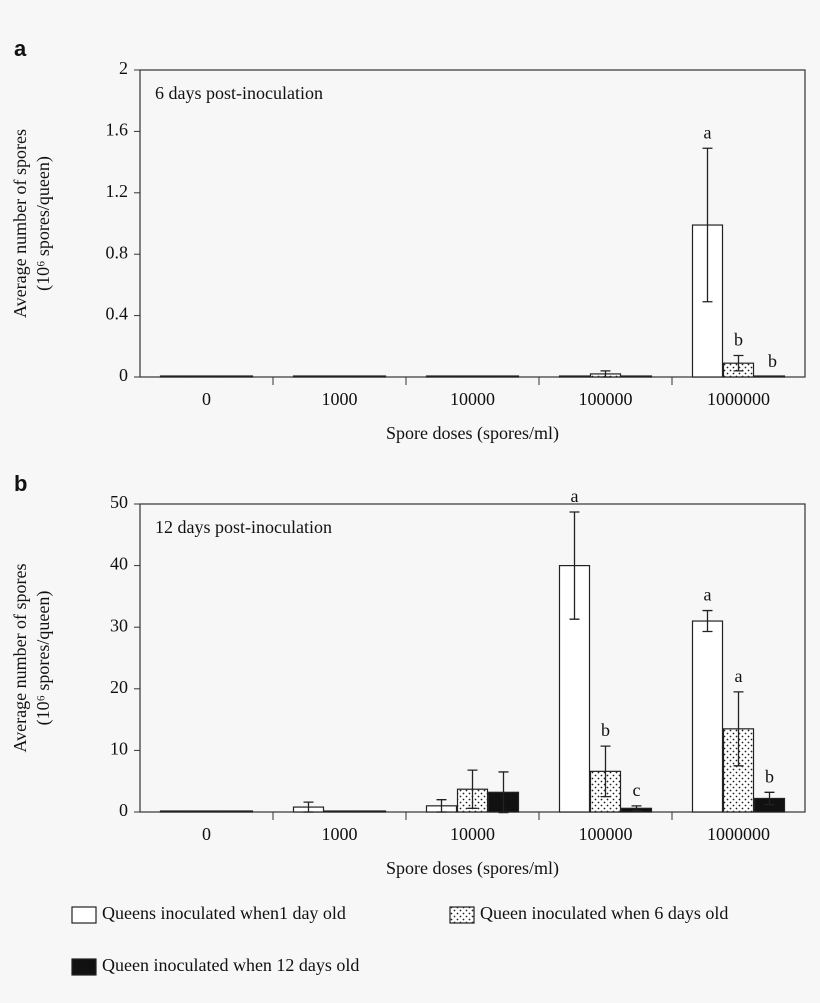 The image size is (820, 1003). What do you see at coordinates (119, 687) in the screenshot?
I see `y-tick-label: 20` at bounding box center [119, 687].